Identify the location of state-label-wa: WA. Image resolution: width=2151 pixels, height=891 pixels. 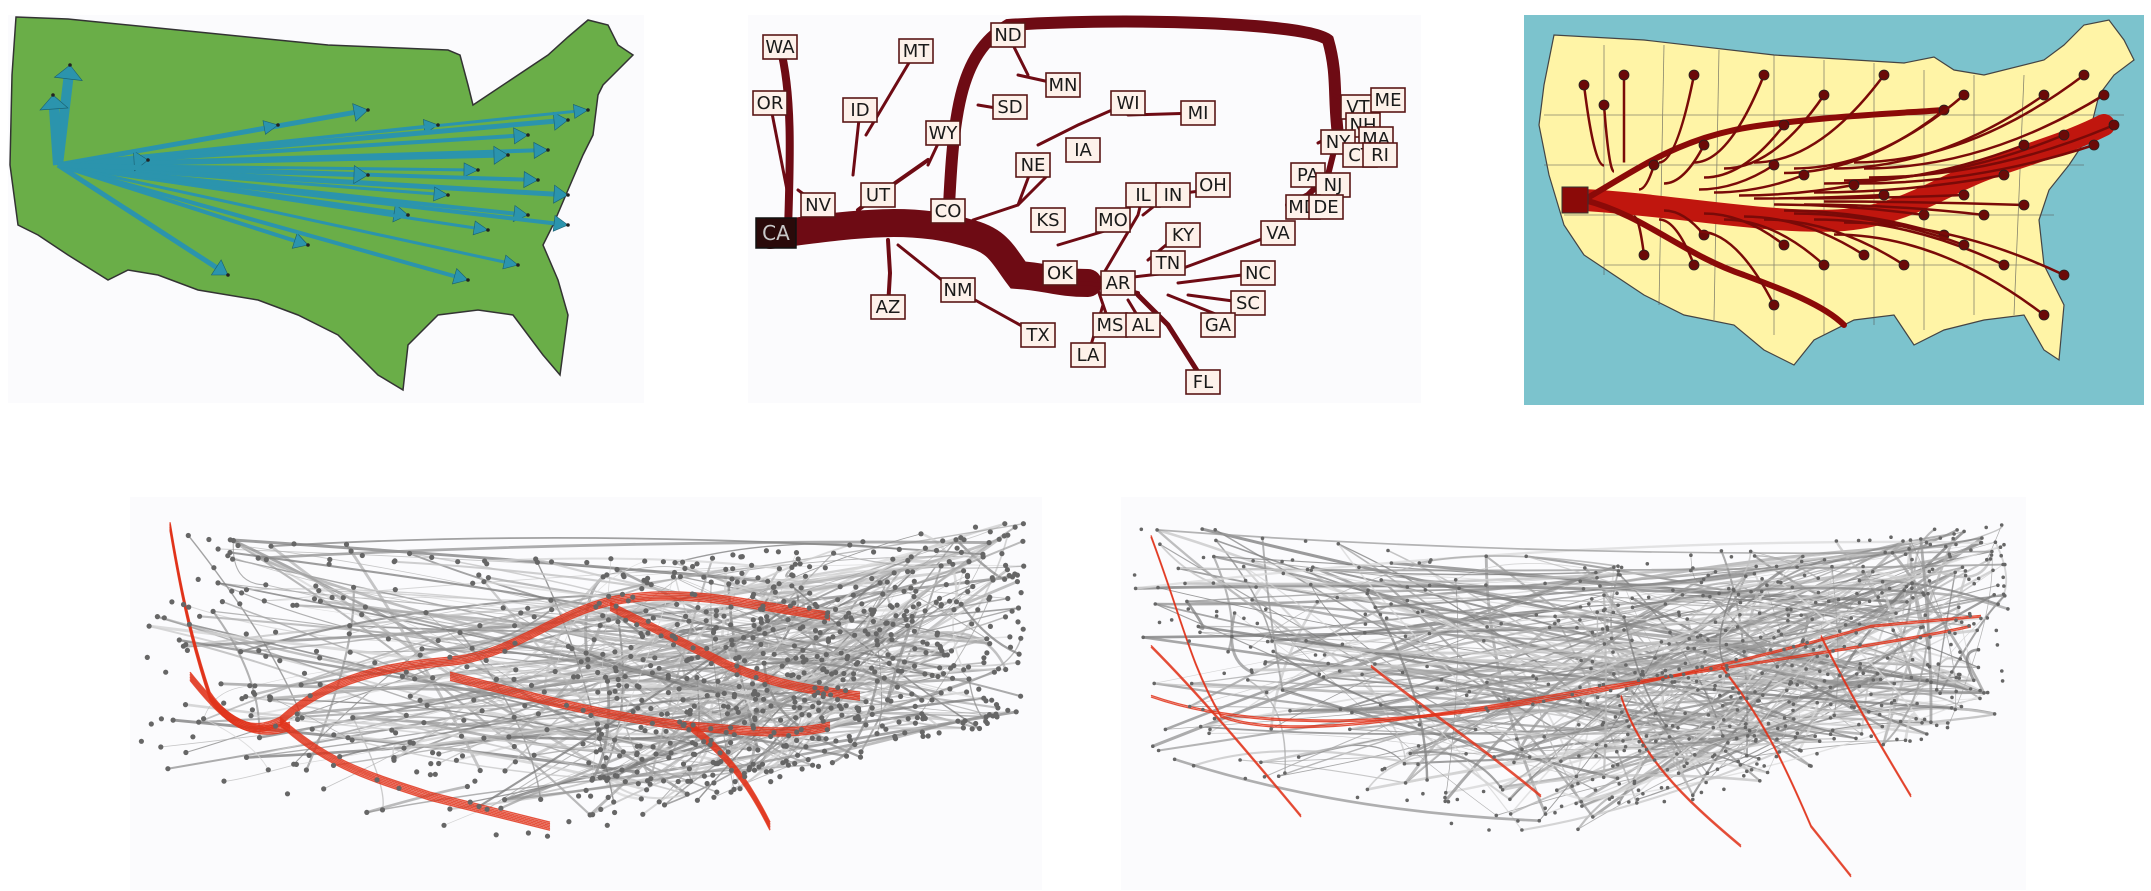
(780, 47).